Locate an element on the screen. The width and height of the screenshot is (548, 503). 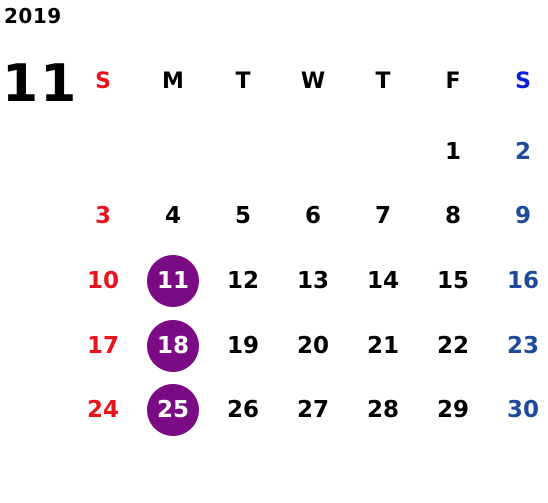
highlighted-day: 18 is located at coordinates (172, 346).